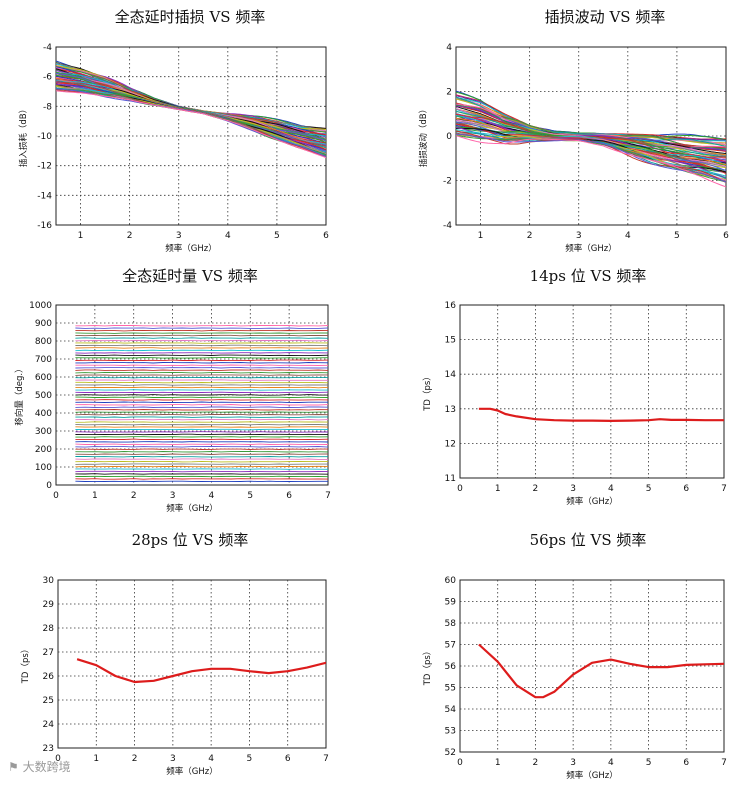 The image size is (743, 785). I want to click on y-tick-label: 0, so click(449, 137).